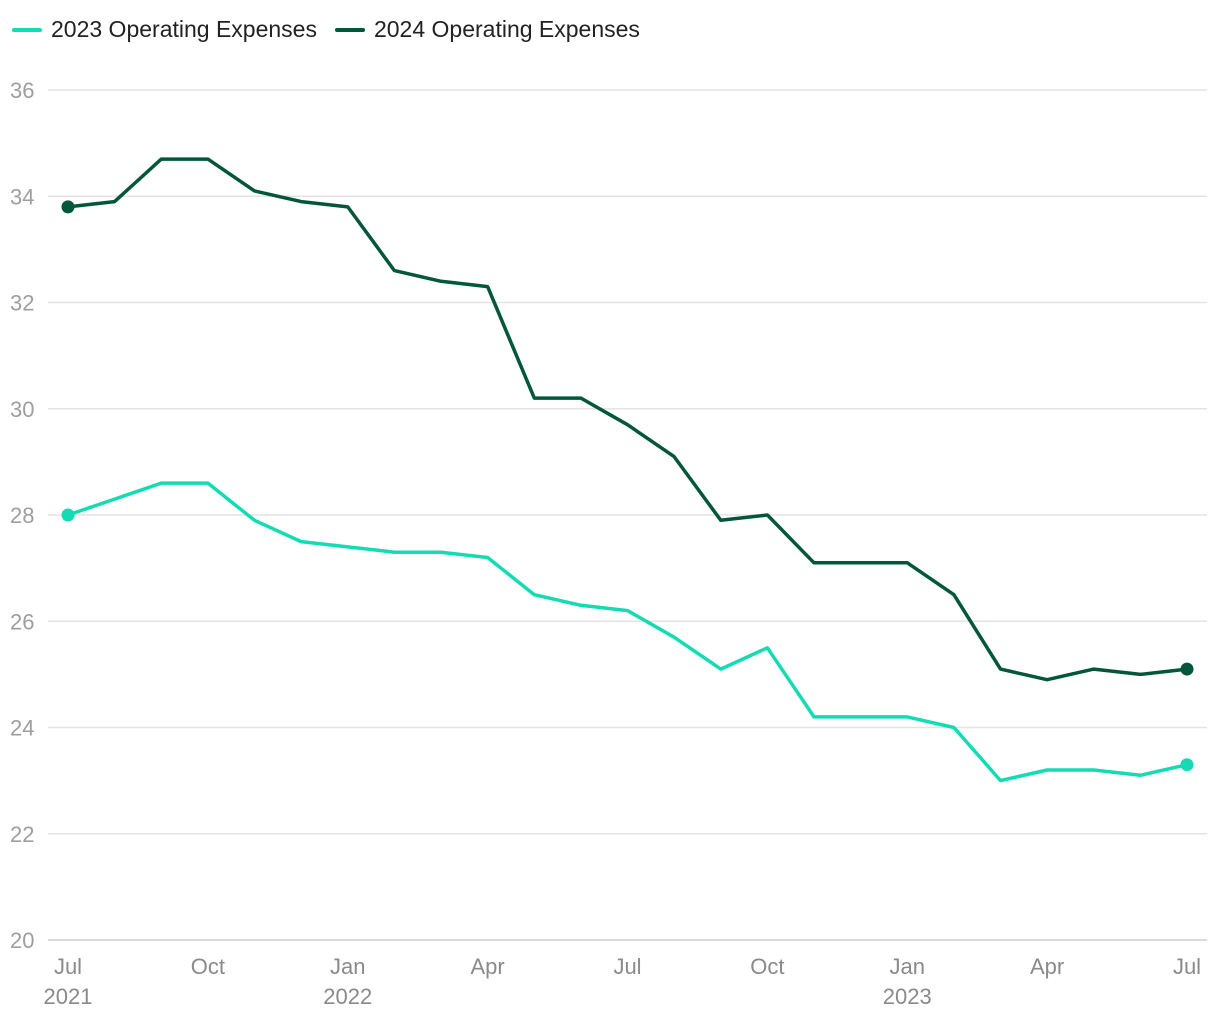  I want to click on x-tick-label-5: Oct, so click(767, 966).